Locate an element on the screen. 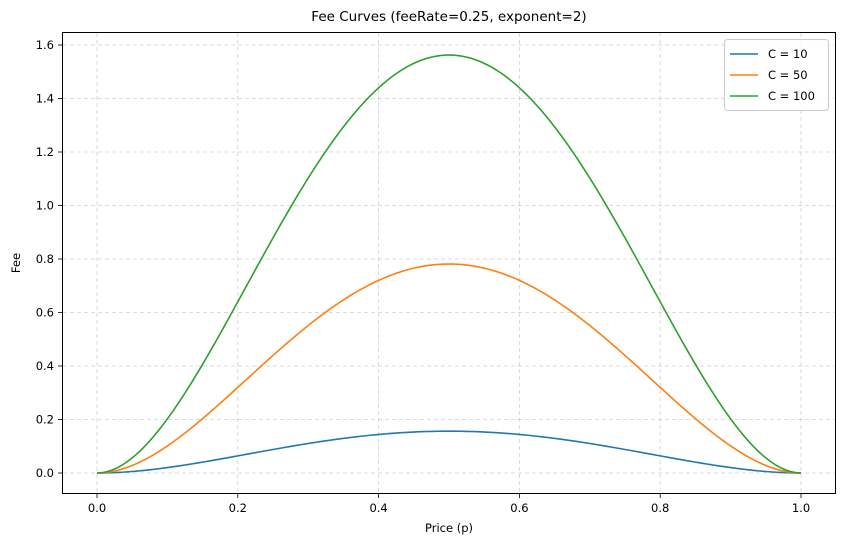 Image resolution: width=846 pixels, height=547 pixels. x-tick-label: 0.8 is located at coordinates (660, 508).